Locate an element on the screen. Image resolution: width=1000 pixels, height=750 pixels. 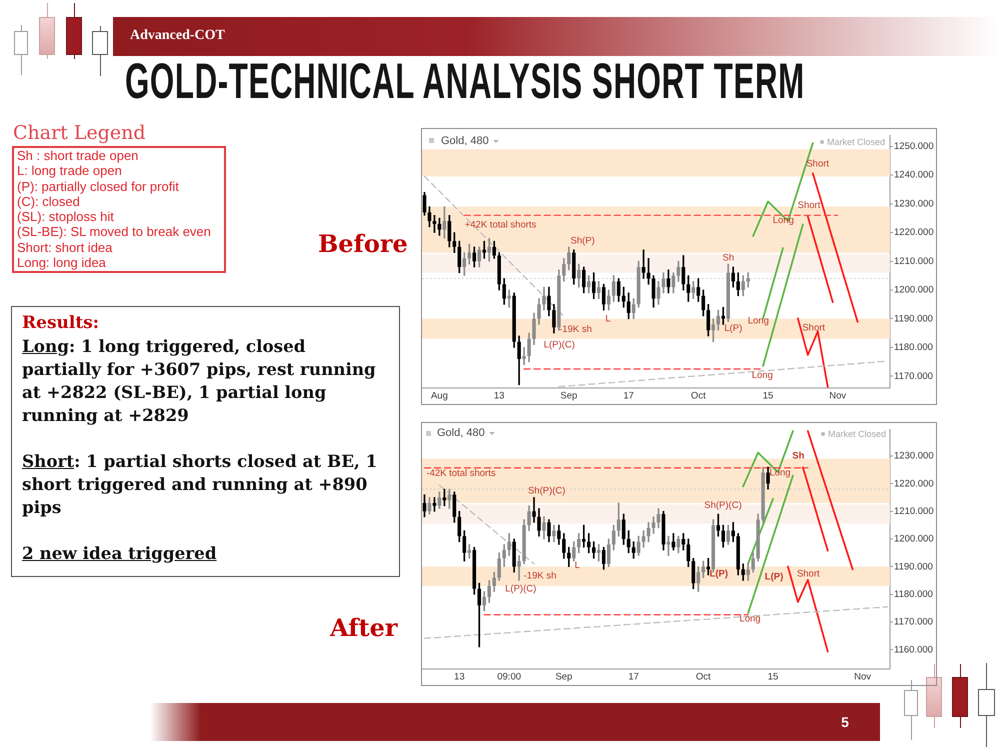
y-tick-label: 1160.000 is located at coordinates (913, 650).